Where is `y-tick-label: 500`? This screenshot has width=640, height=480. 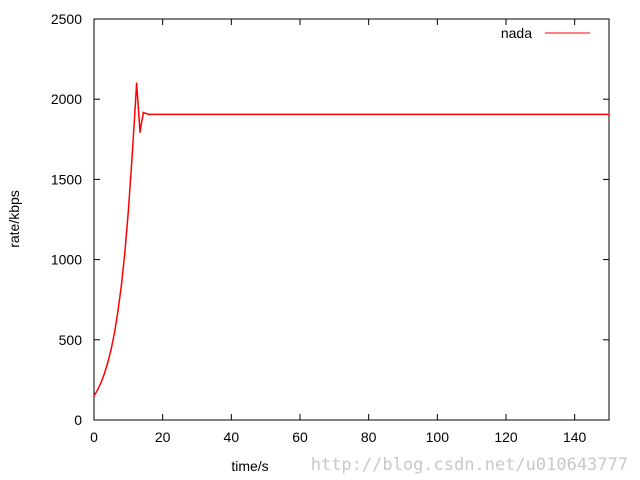
y-tick-label: 500 is located at coordinates (71, 340).